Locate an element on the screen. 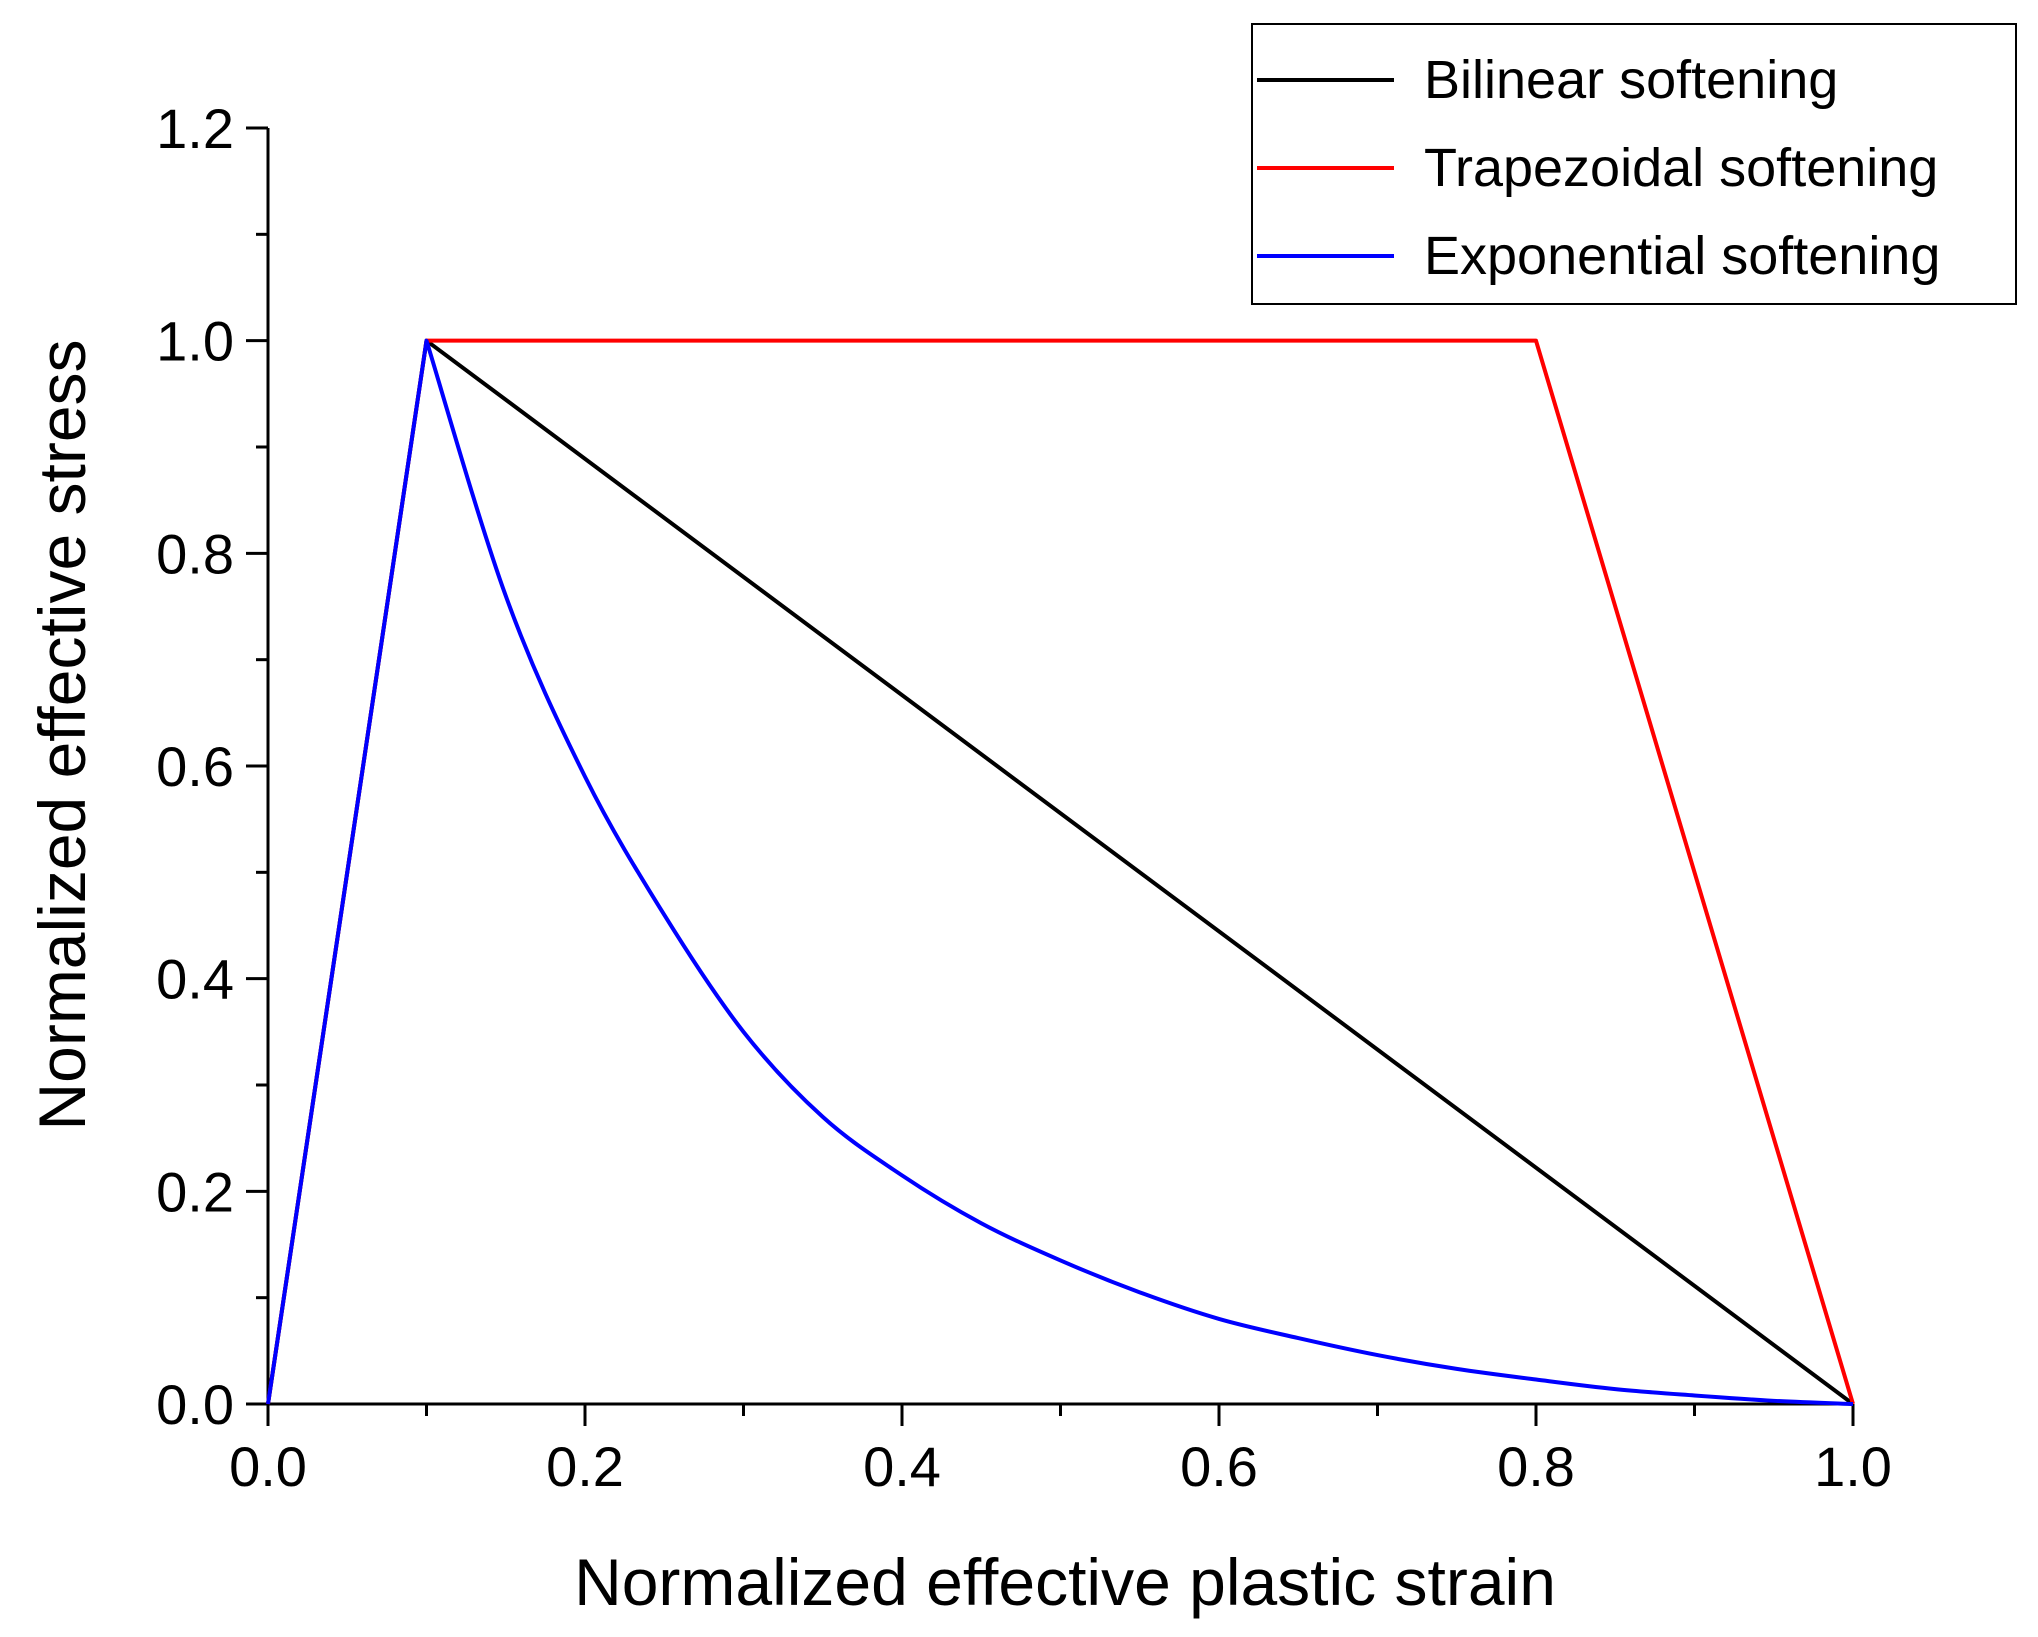 The image size is (2038, 1637). x-tick-label: 1.0 is located at coordinates (1853, 1466).